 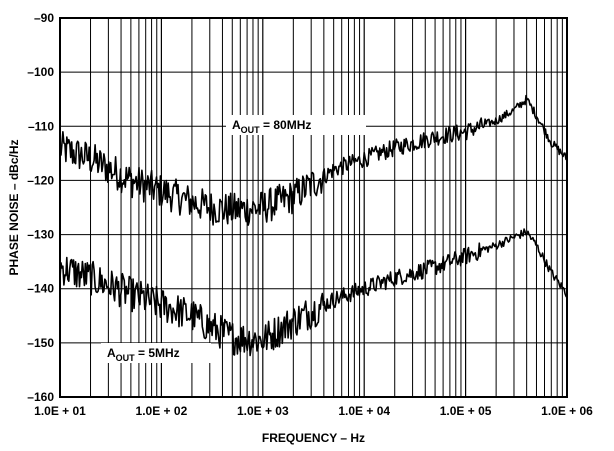 I want to click on x-tick-label: 1.0E + 02, so click(x=162, y=411).